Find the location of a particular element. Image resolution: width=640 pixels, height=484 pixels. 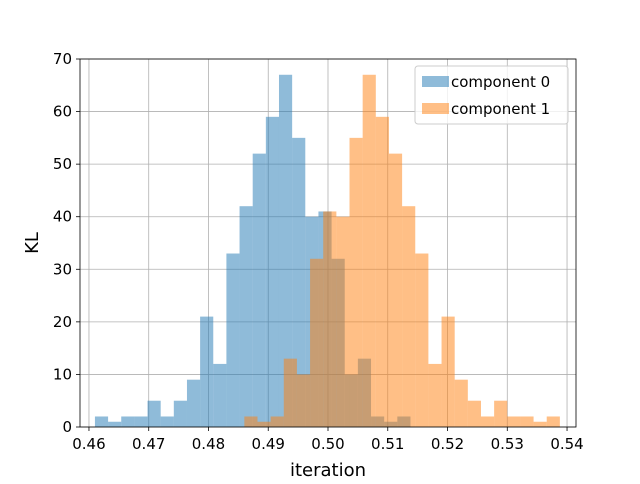

x-axis-ticks: 0.46 0.47 0.48 0.49 0.50 0.51 0.52 0.53 0.54 is located at coordinates (328, 440).